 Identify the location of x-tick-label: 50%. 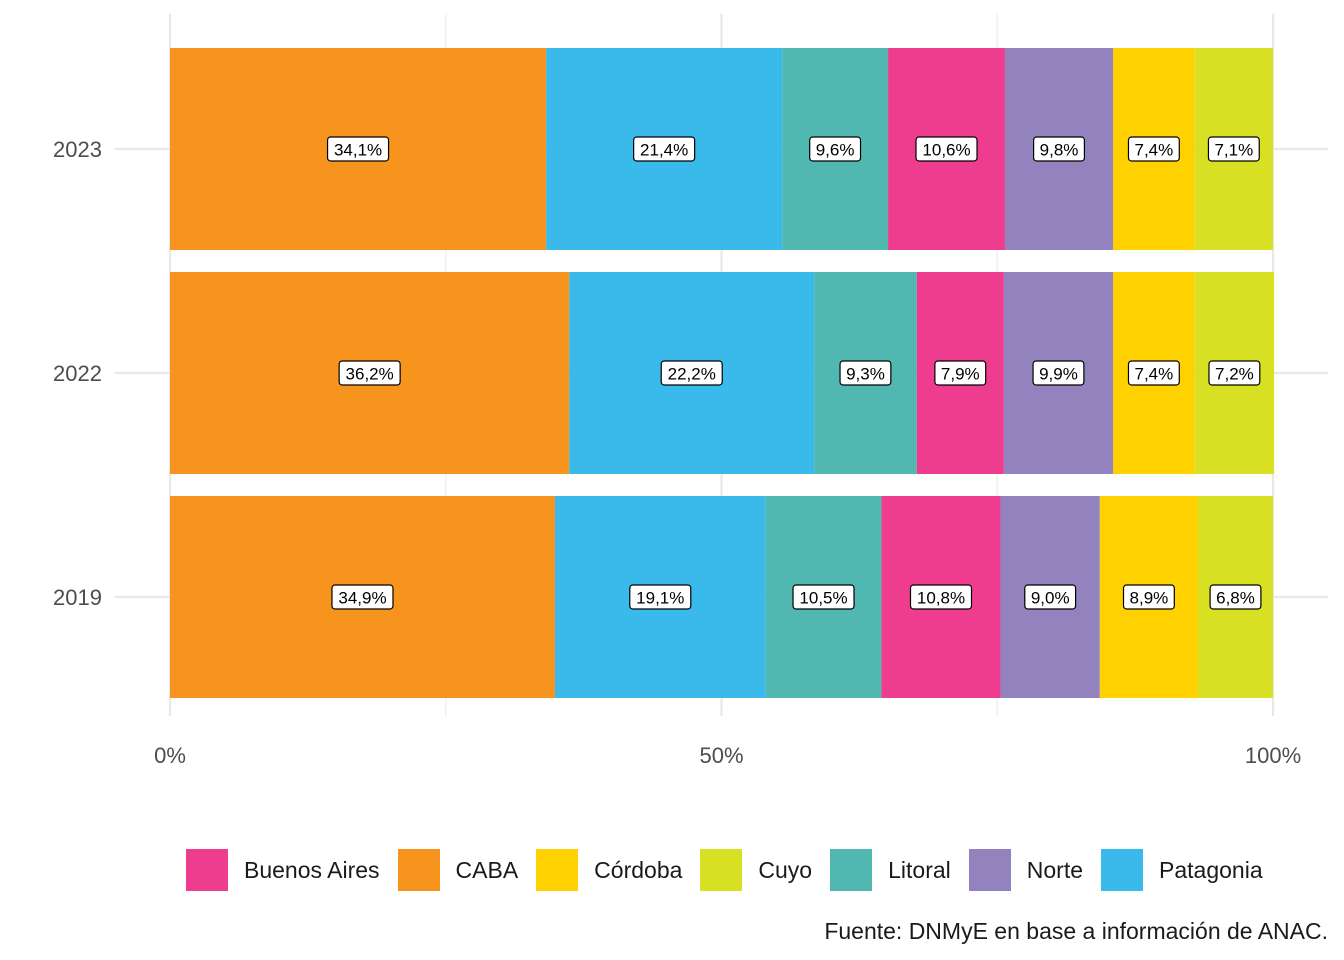
(721, 755).